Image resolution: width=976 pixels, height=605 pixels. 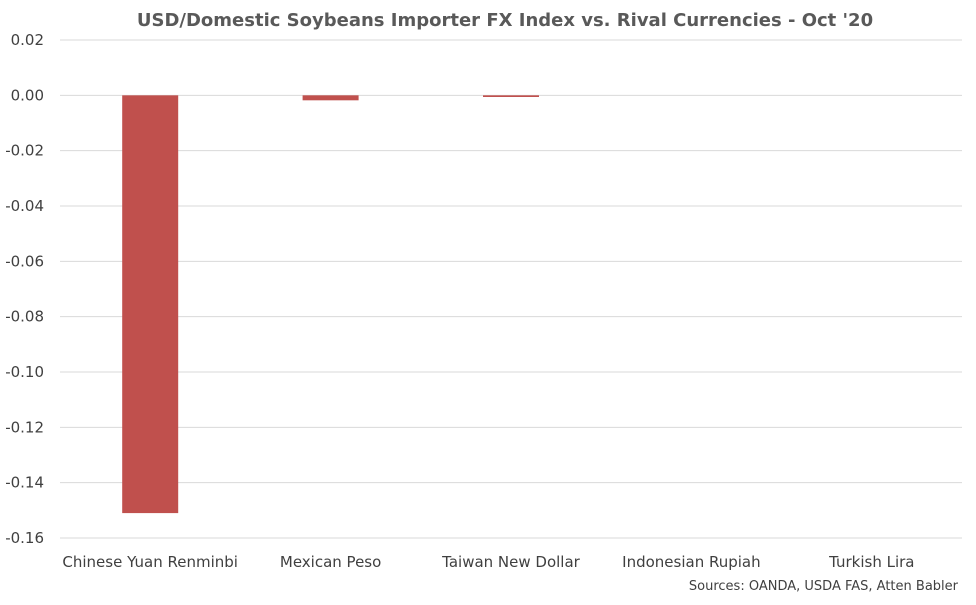 What do you see at coordinates (871, 562) in the screenshot?
I see `x-category-label: Turkish Lira` at bounding box center [871, 562].